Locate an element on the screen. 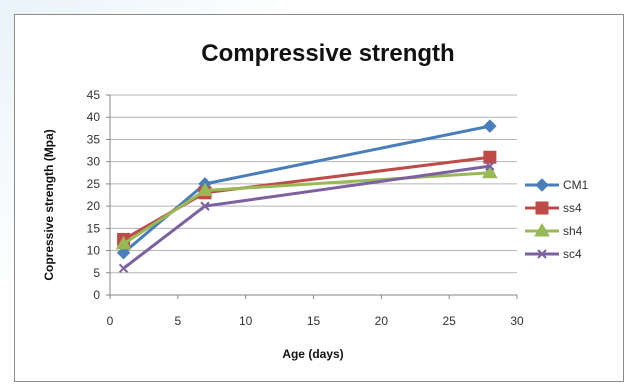  y-tick-label: 40 is located at coordinates (94, 117).